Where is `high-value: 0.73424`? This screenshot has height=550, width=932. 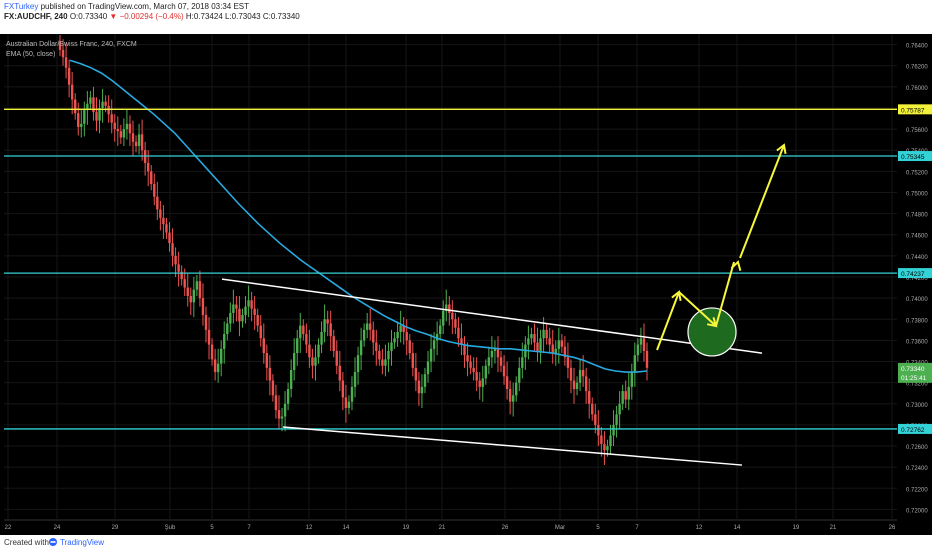 high-value: 0.73424 is located at coordinates (208, 16).